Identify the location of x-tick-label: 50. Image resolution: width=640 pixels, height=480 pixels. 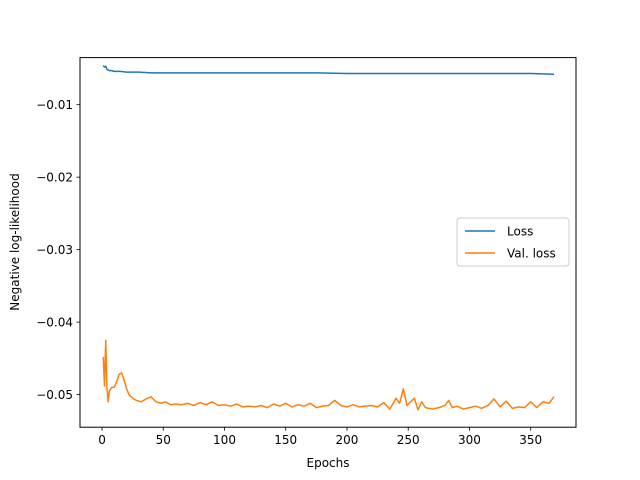
(163, 440).